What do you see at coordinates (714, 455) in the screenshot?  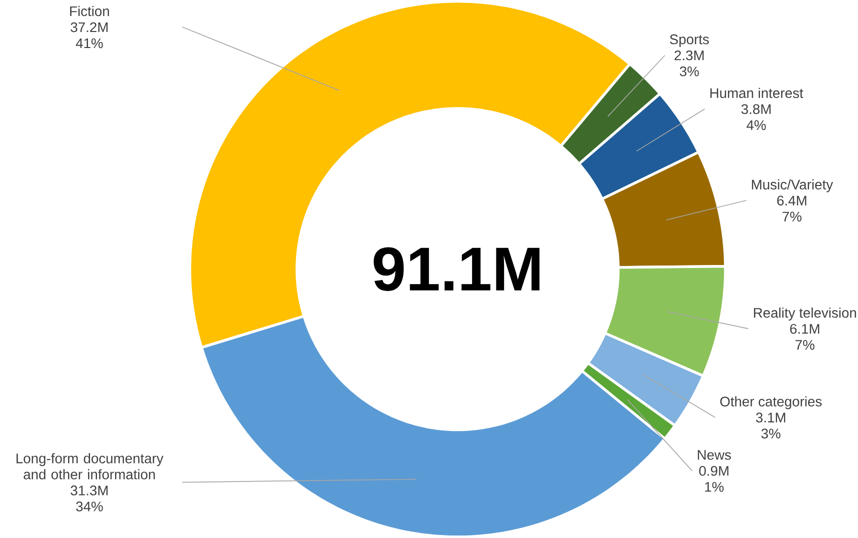 I see `slice-label: News` at bounding box center [714, 455].